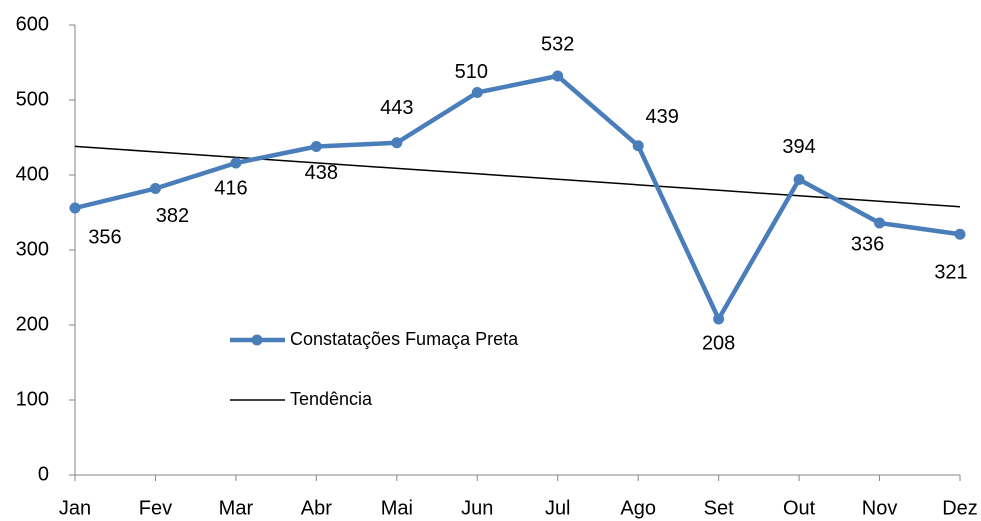  I want to click on x-tick-label: Jul, so click(558, 508).